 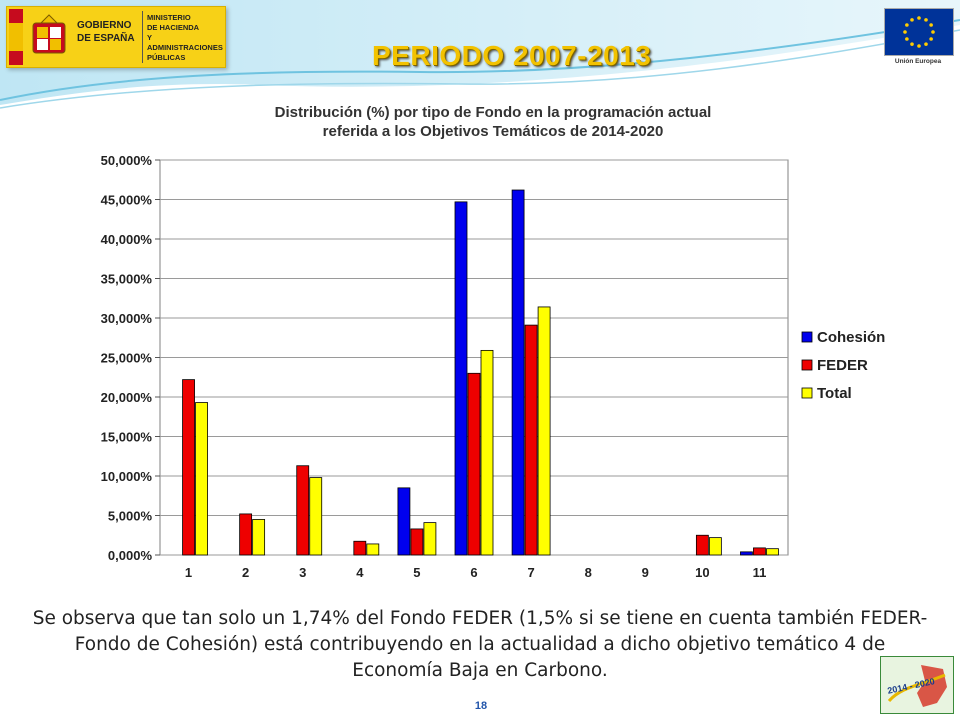 What do you see at coordinates (130, 516) in the screenshot?
I see `y-tick-label: 5,000%` at bounding box center [130, 516].